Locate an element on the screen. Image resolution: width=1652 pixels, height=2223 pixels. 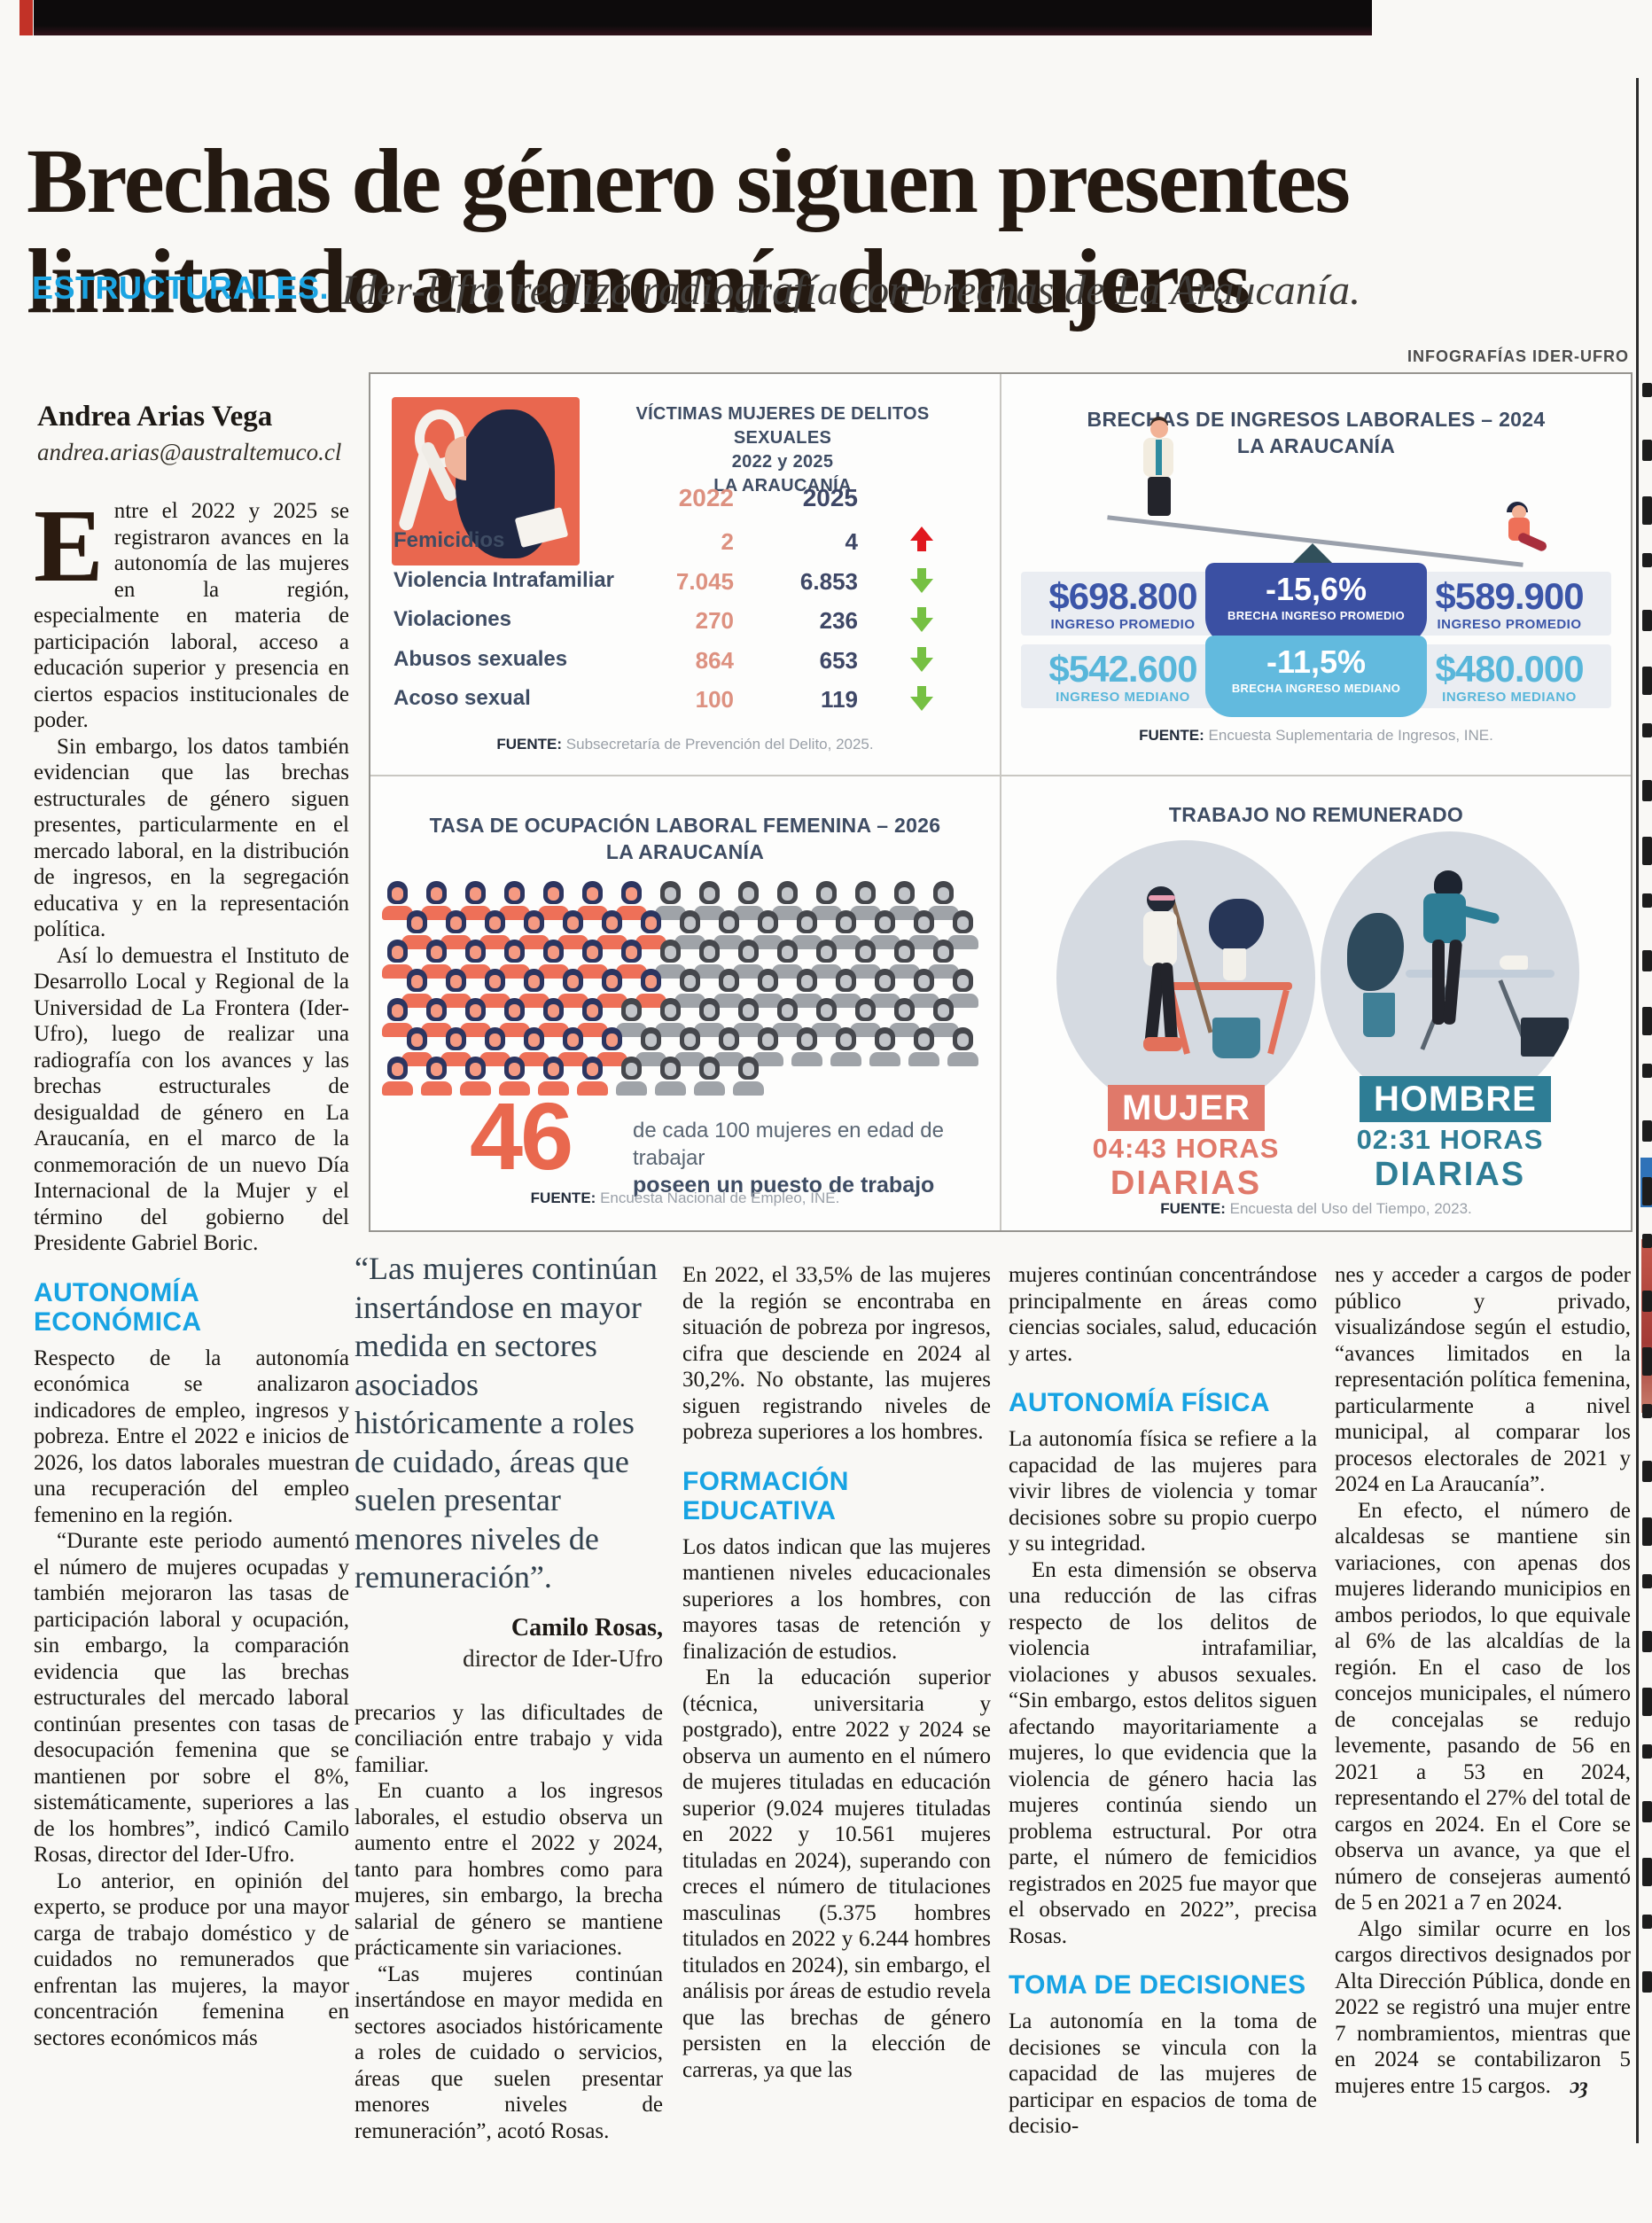
table-row: Acoso sexual 100 119 is located at coordinates (689, 701).